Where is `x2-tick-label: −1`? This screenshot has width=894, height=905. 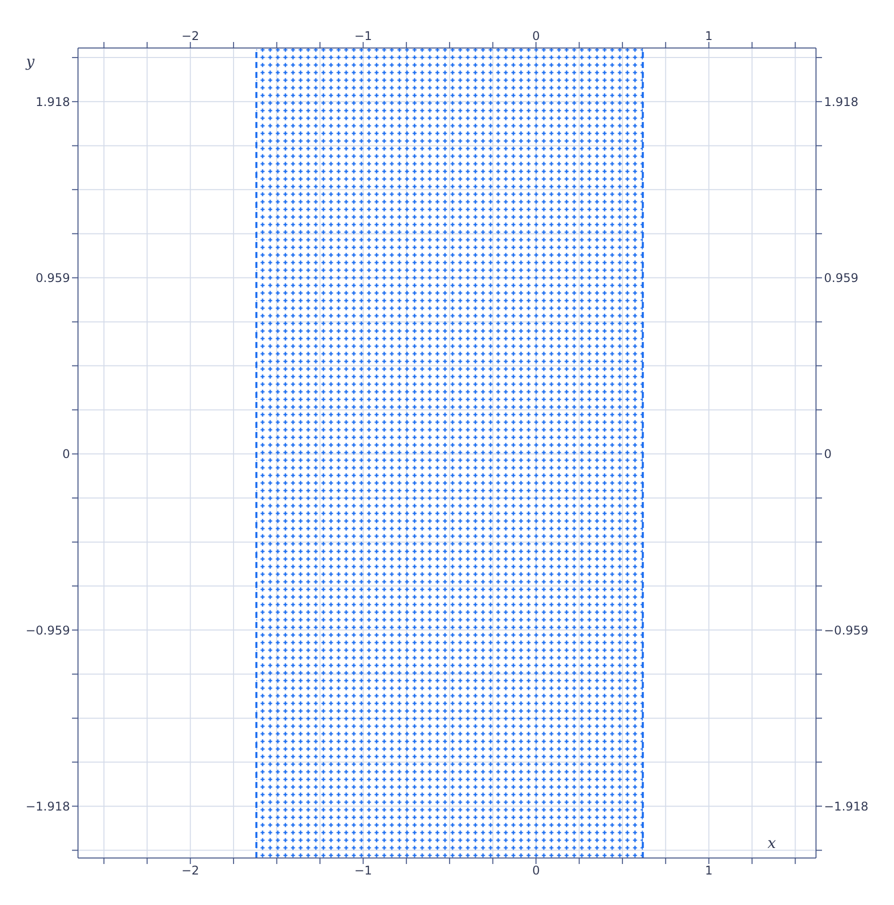 x2-tick-label: −1 is located at coordinates (363, 871).